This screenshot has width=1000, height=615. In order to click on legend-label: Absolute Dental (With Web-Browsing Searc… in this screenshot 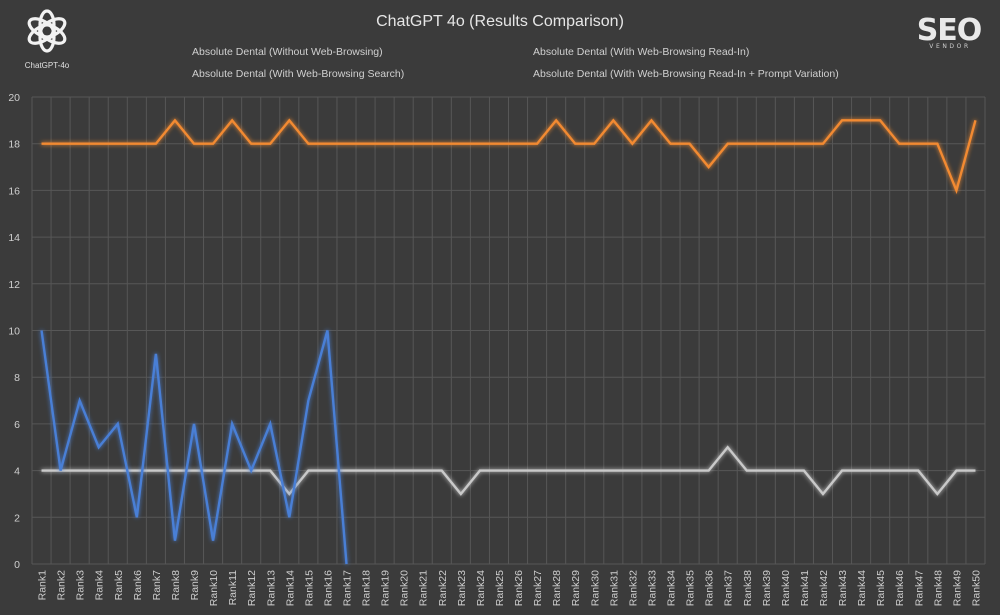, I will do `click(298, 74)`.